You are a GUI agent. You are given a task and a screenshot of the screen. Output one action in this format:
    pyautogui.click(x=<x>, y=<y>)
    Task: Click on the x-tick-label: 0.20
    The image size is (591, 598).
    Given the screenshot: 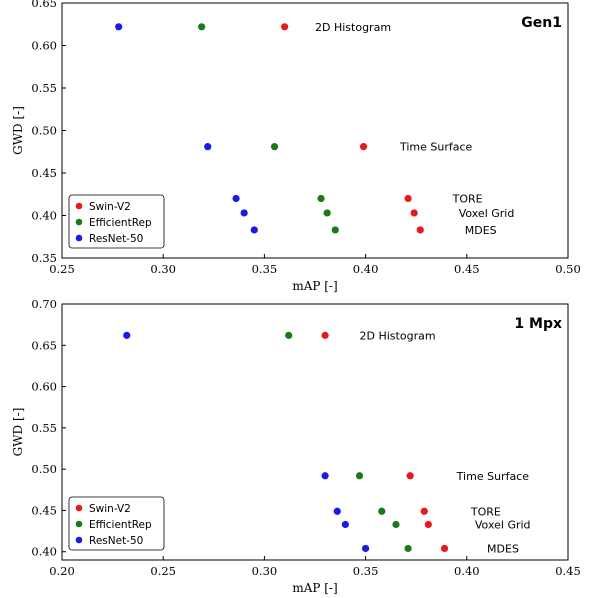 What is the action you would take?
    pyautogui.click(x=62, y=571)
    